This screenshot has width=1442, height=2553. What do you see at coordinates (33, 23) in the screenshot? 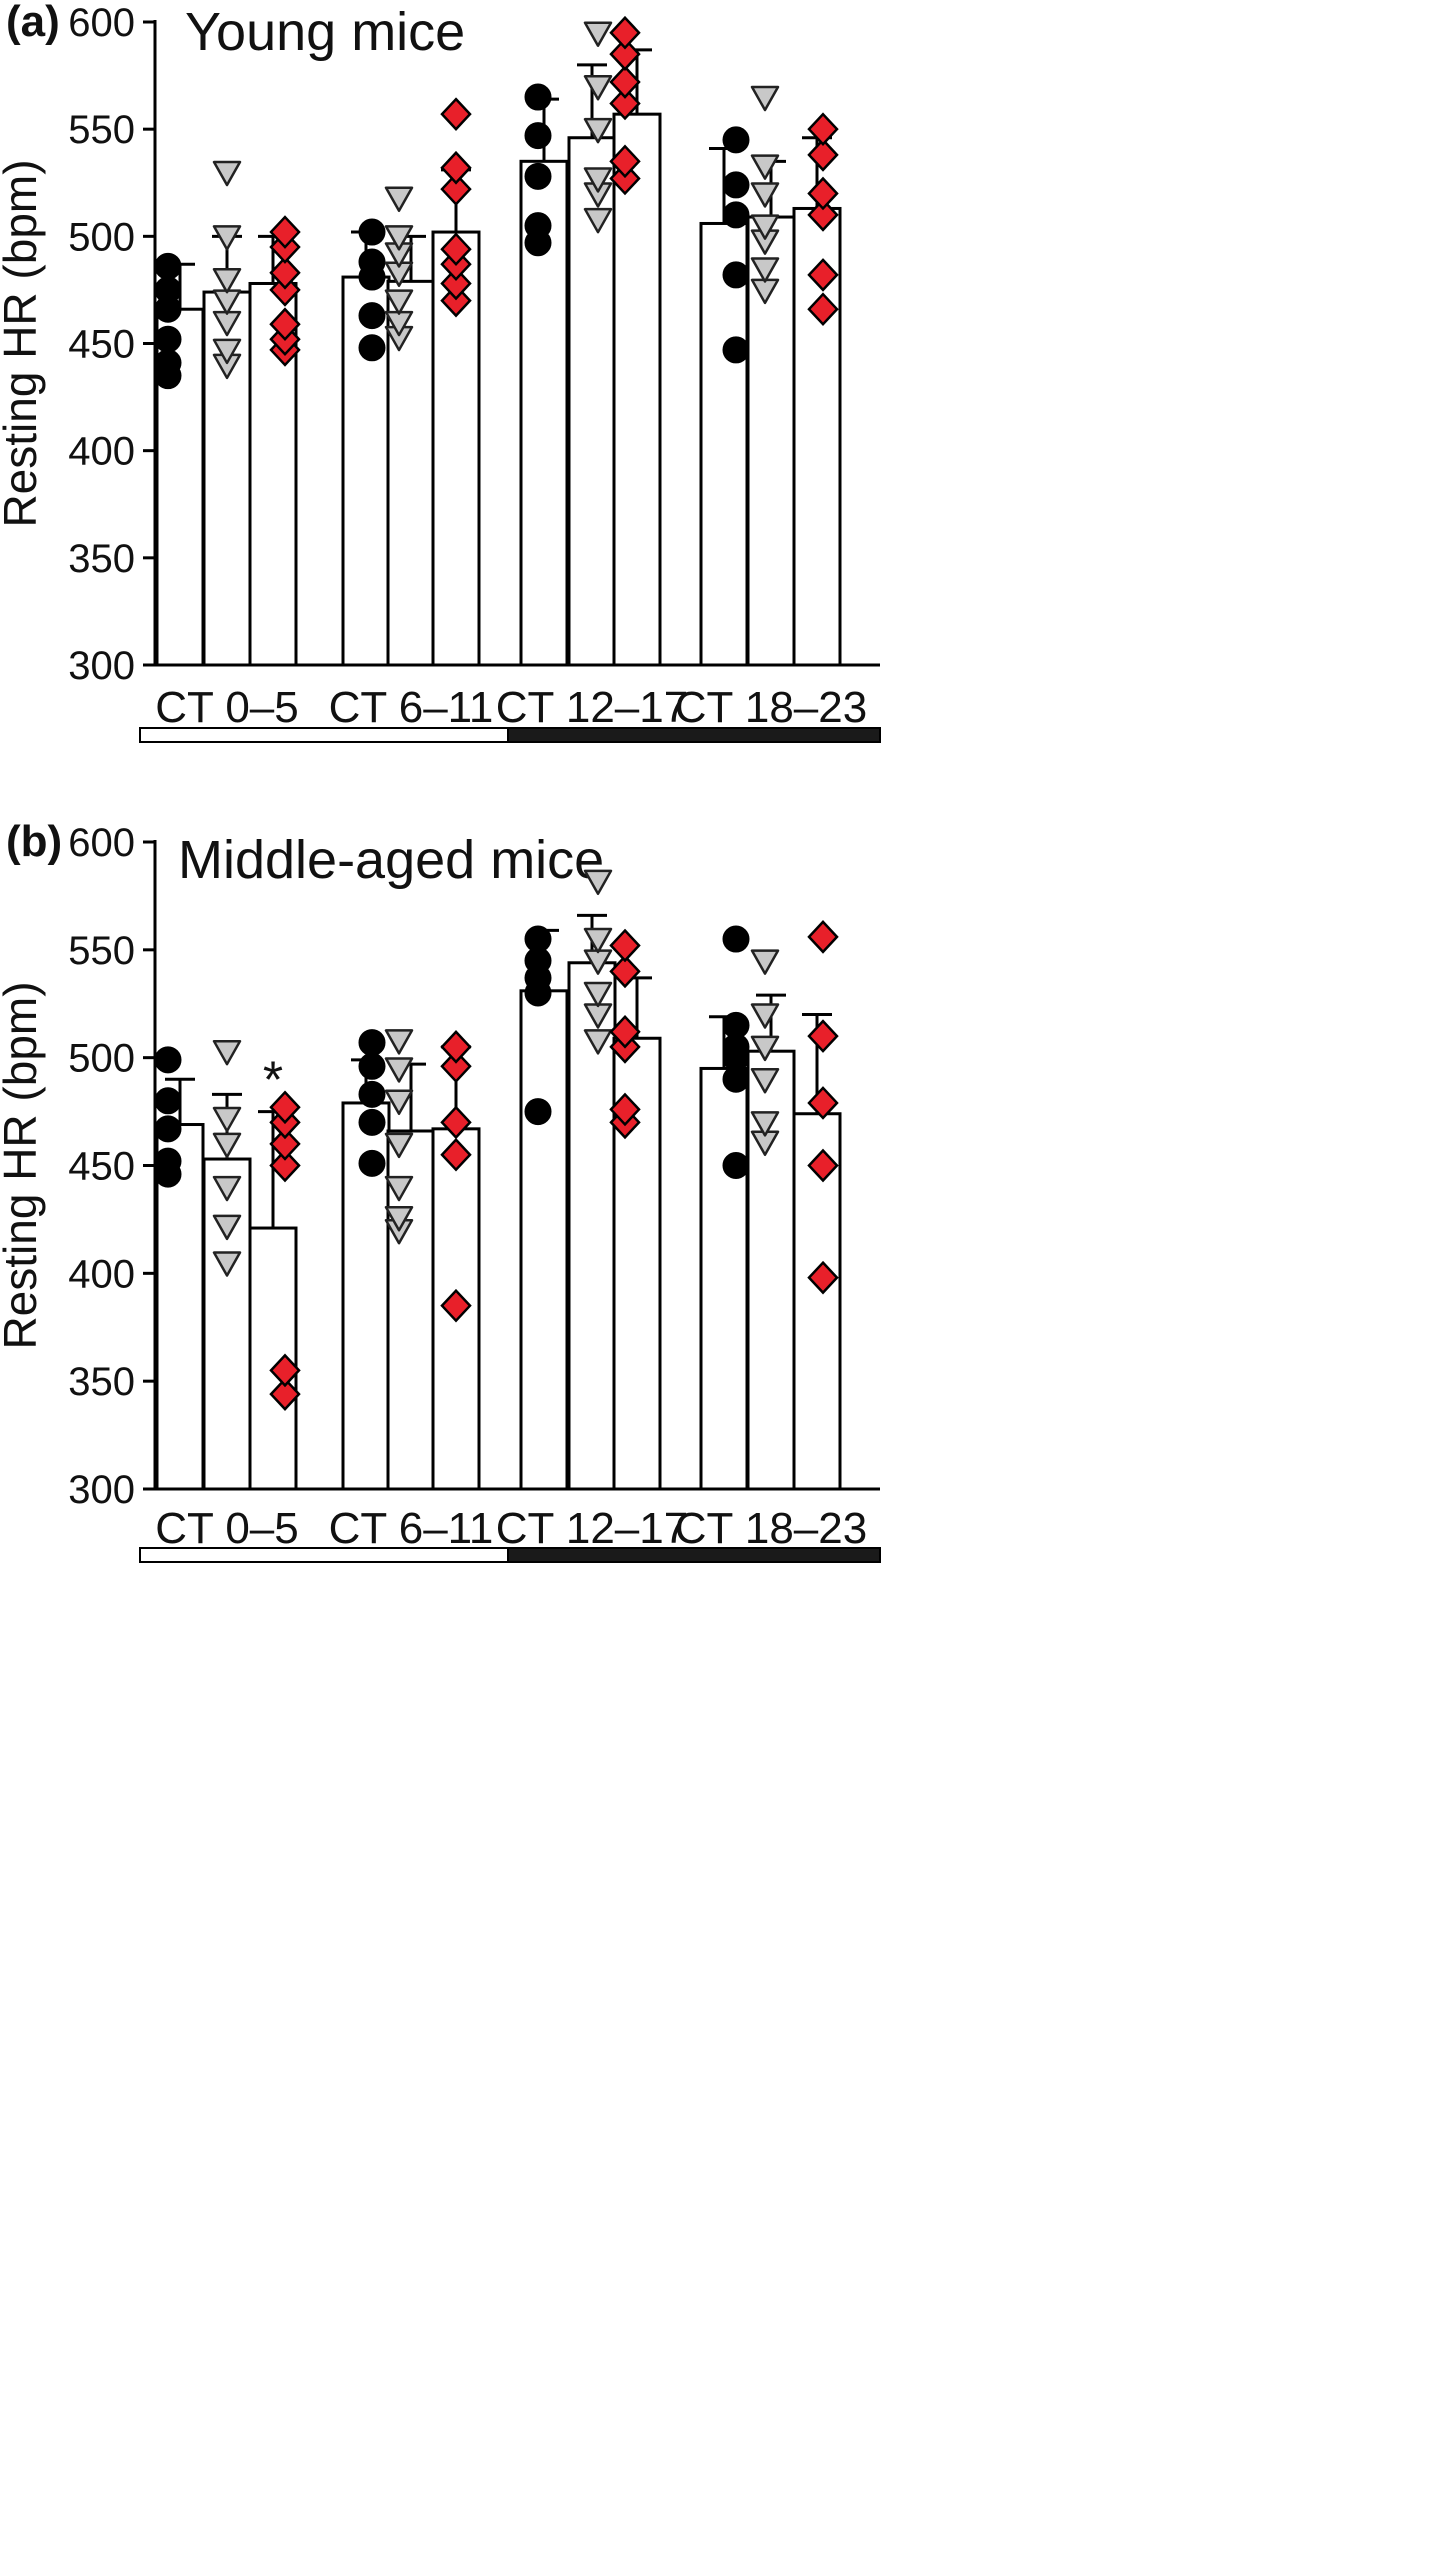
I see `panel-label: (a)` at bounding box center [33, 23].